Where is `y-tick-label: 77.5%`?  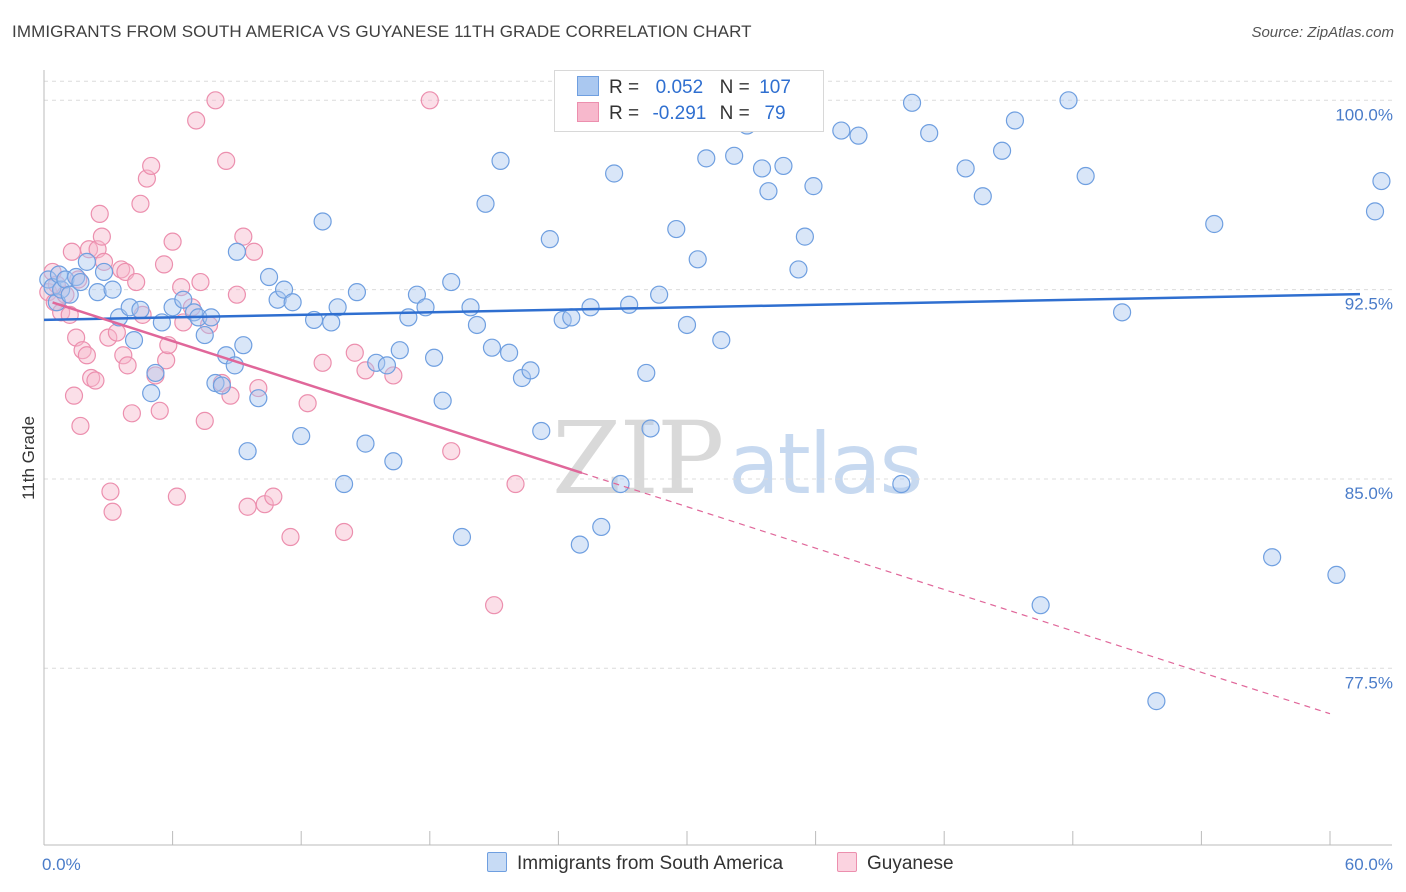
y-tick-label: 77.5% is located at coordinates (1369, 682).